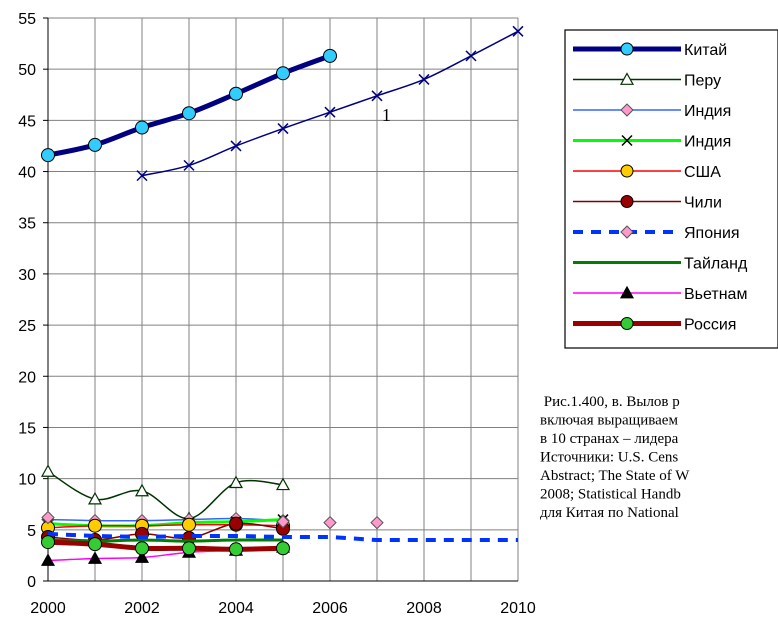  What do you see at coordinates (610, 495) in the screenshot?
I see `caption-line: 2008; Statistical Handb` at bounding box center [610, 495].